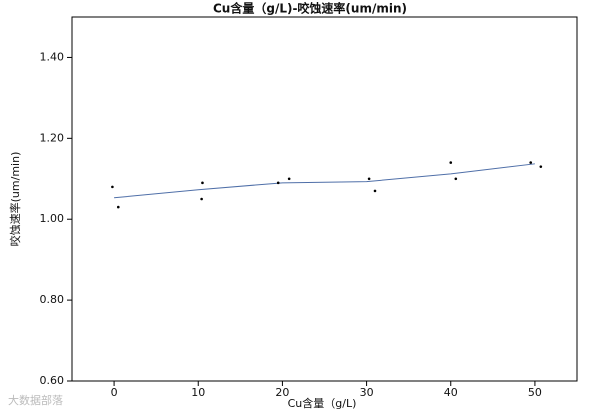 The width and height of the screenshot is (591, 413). What do you see at coordinates (15, 199) in the screenshot?
I see `y-axis-label: 咬蚀速率(um/min)` at bounding box center [15, 199].